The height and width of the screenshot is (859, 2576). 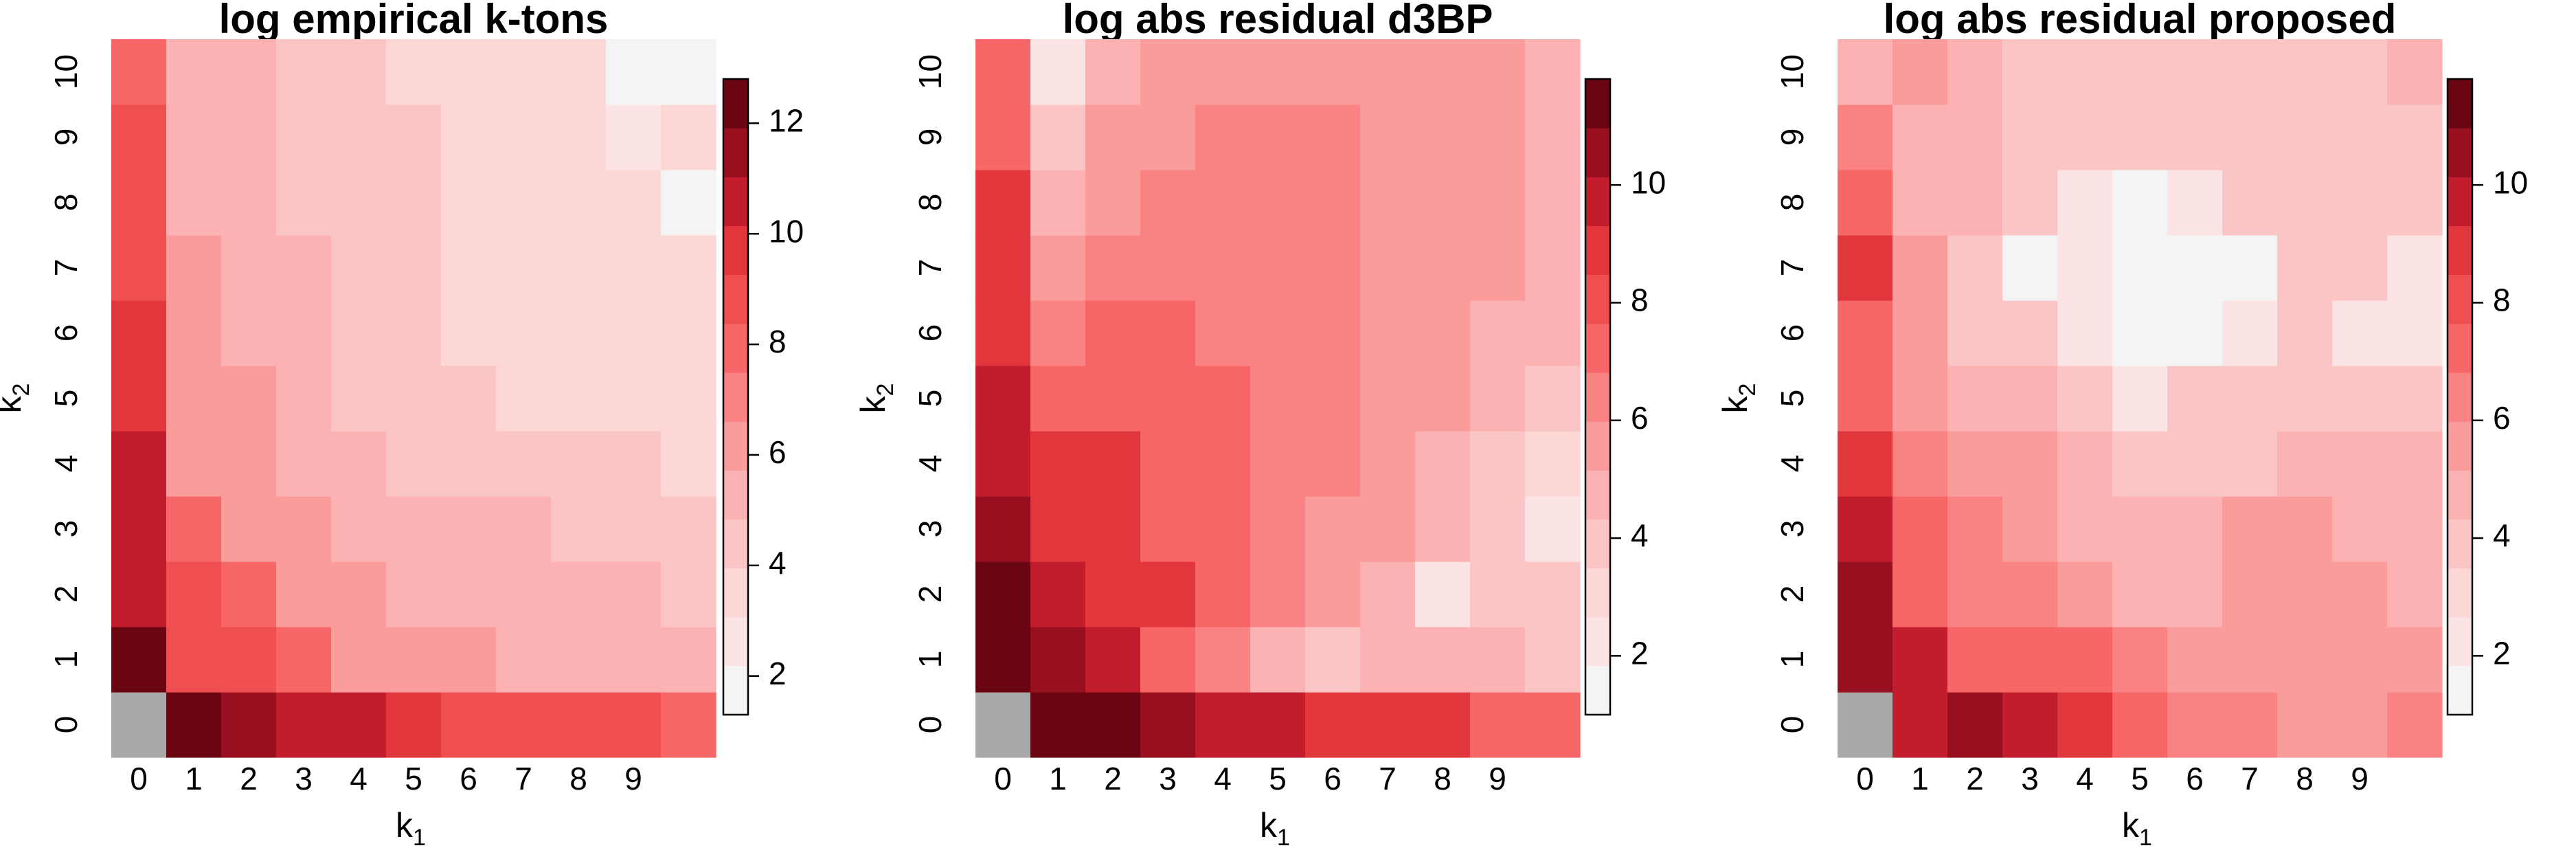 What do you see at coordinates (21, 390) in the screenshot?
I see `y-axis-label-subscript: 2` at bounding box center [21, 390].